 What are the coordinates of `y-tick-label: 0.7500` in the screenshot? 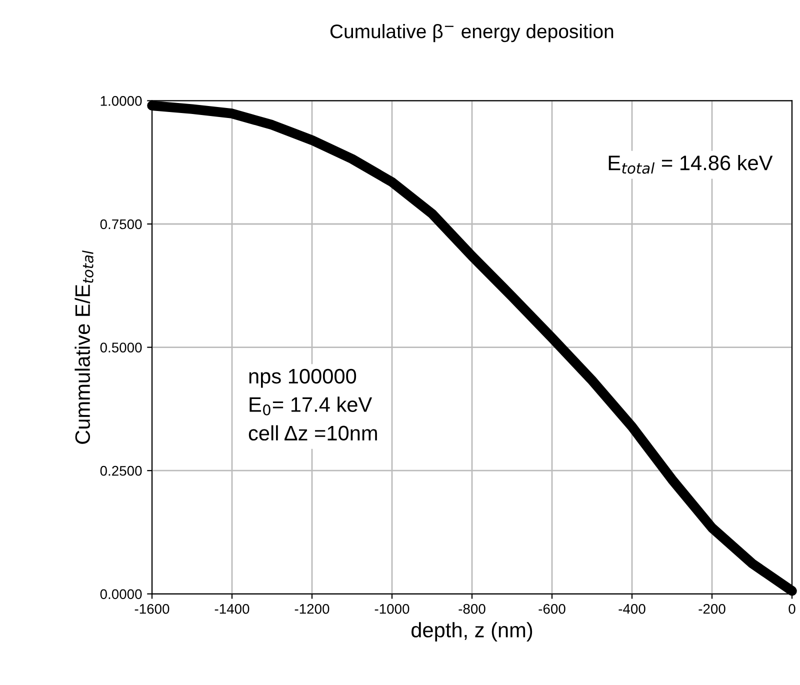 It's located at (121, 224).